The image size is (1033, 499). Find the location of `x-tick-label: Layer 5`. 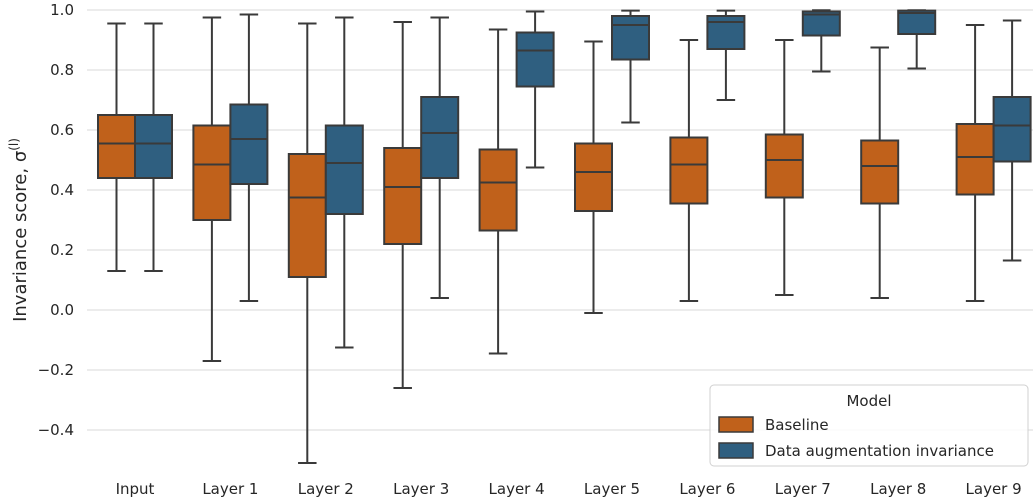

x-tick-label: Layer 5 is located at coordinates (612, 489).